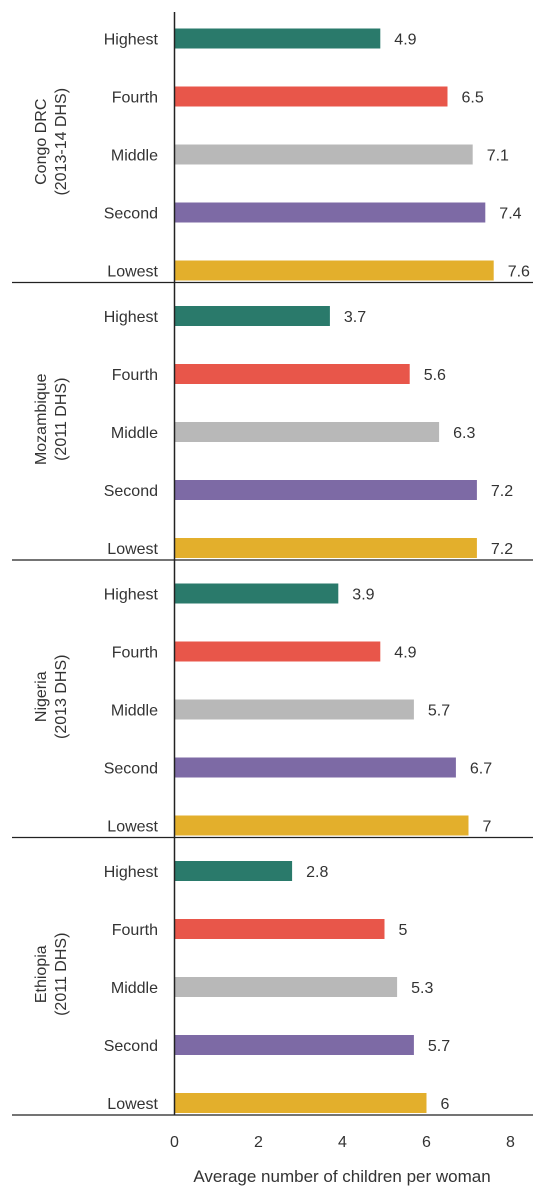  What do you see at coordinates (473, 98) in the screenshot?
I see `data-label: 6.5` at bounding box center [473, 98].